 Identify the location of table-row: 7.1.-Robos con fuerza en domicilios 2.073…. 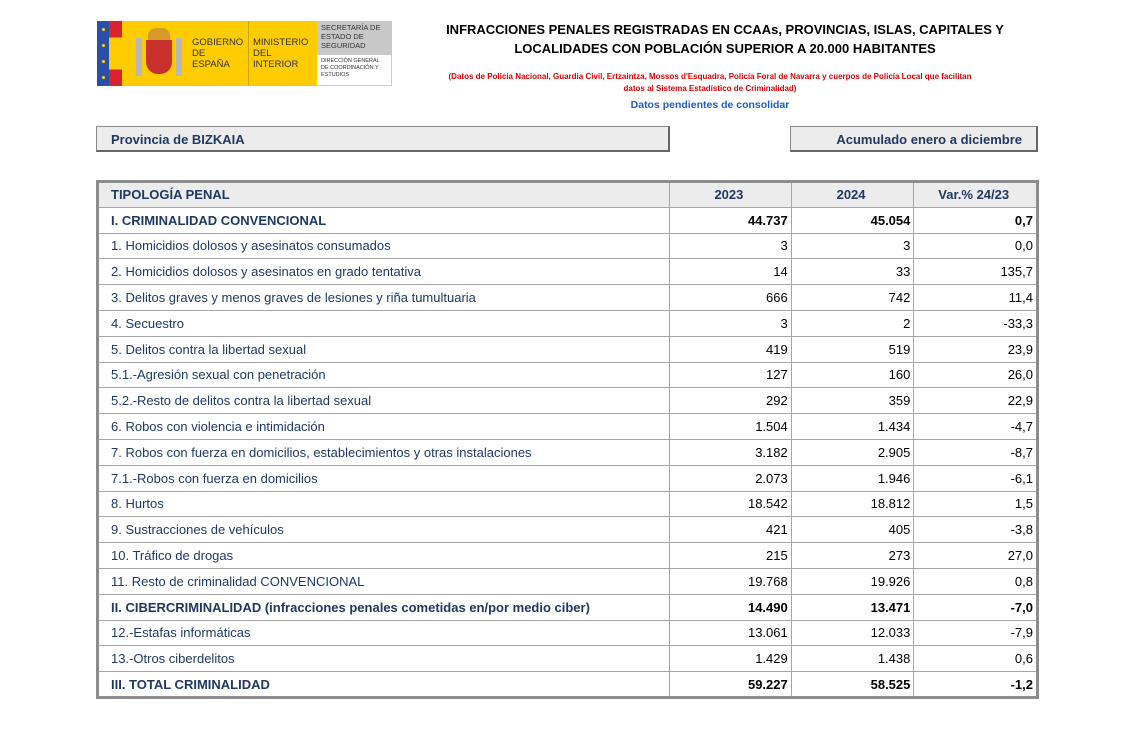
(567, 478).